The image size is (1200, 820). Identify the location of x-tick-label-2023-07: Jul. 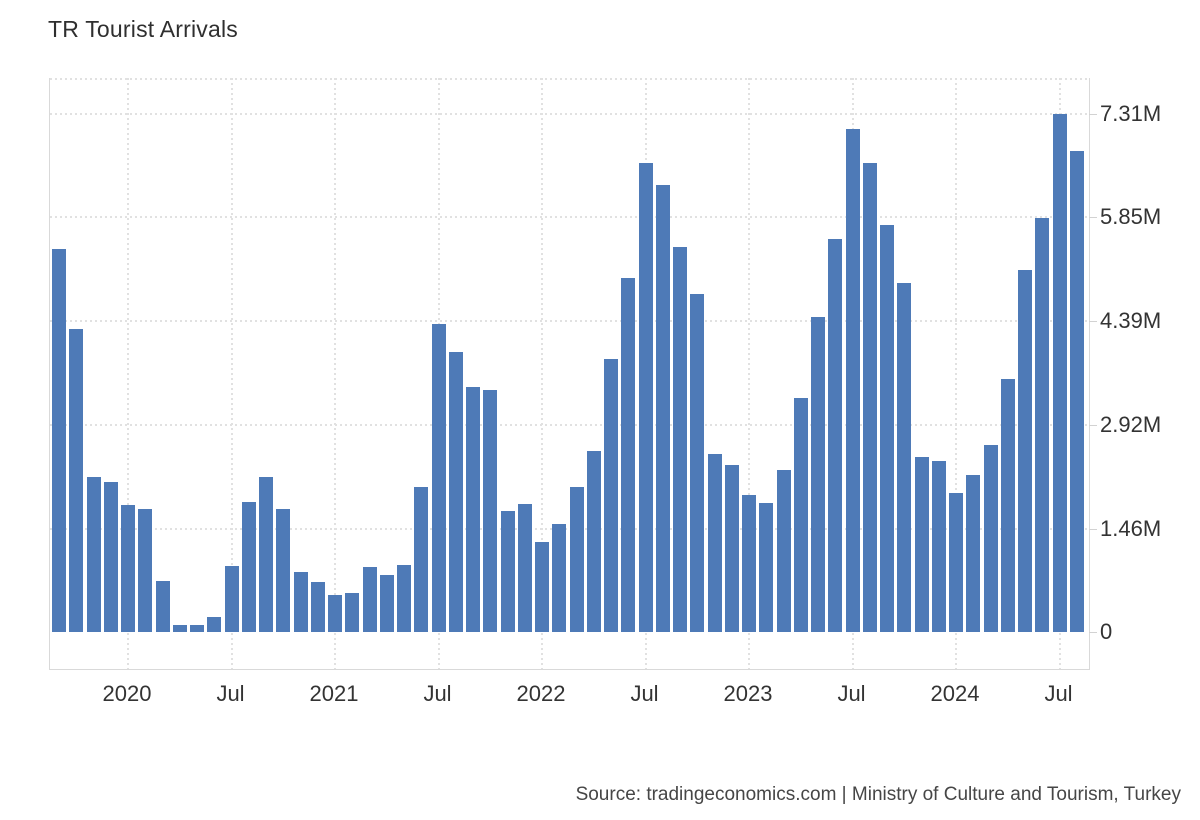
(851, 693).